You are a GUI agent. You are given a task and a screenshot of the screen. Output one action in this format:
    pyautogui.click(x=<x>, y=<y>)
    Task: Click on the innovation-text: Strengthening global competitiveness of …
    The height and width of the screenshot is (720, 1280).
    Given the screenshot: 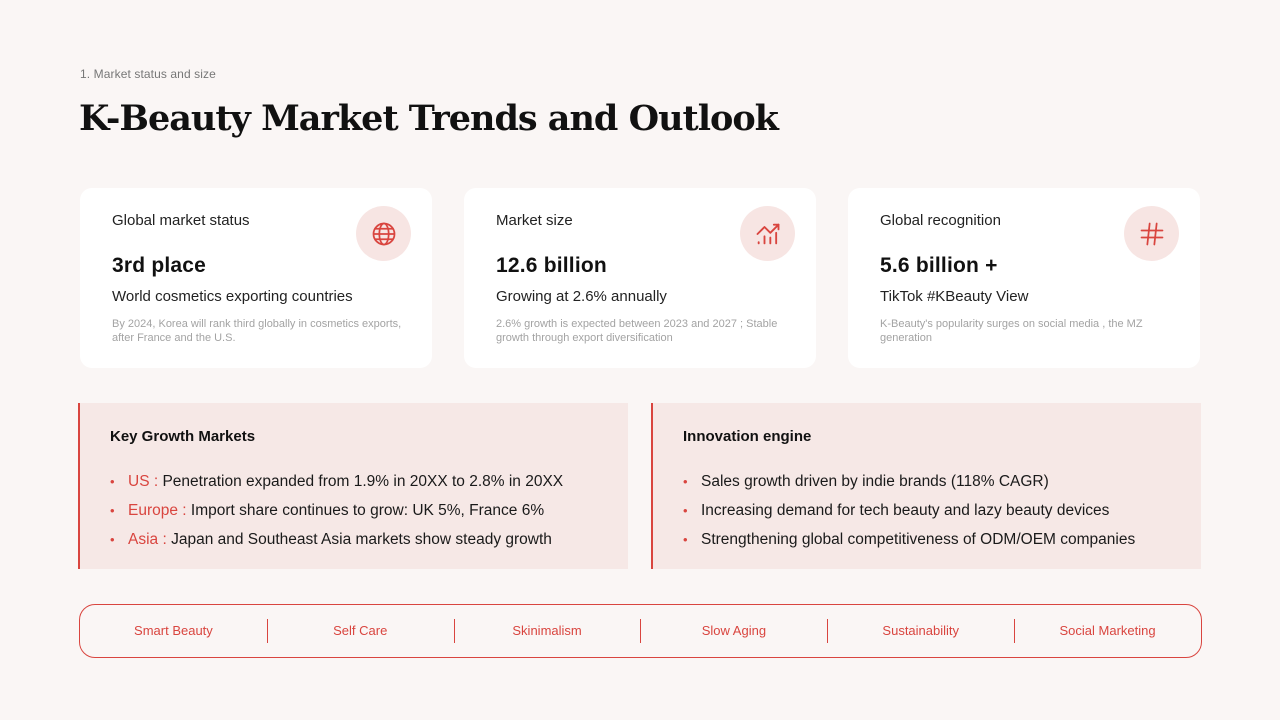 What is the action you would take?
    pyautogui.click(x=918, y=539)
    